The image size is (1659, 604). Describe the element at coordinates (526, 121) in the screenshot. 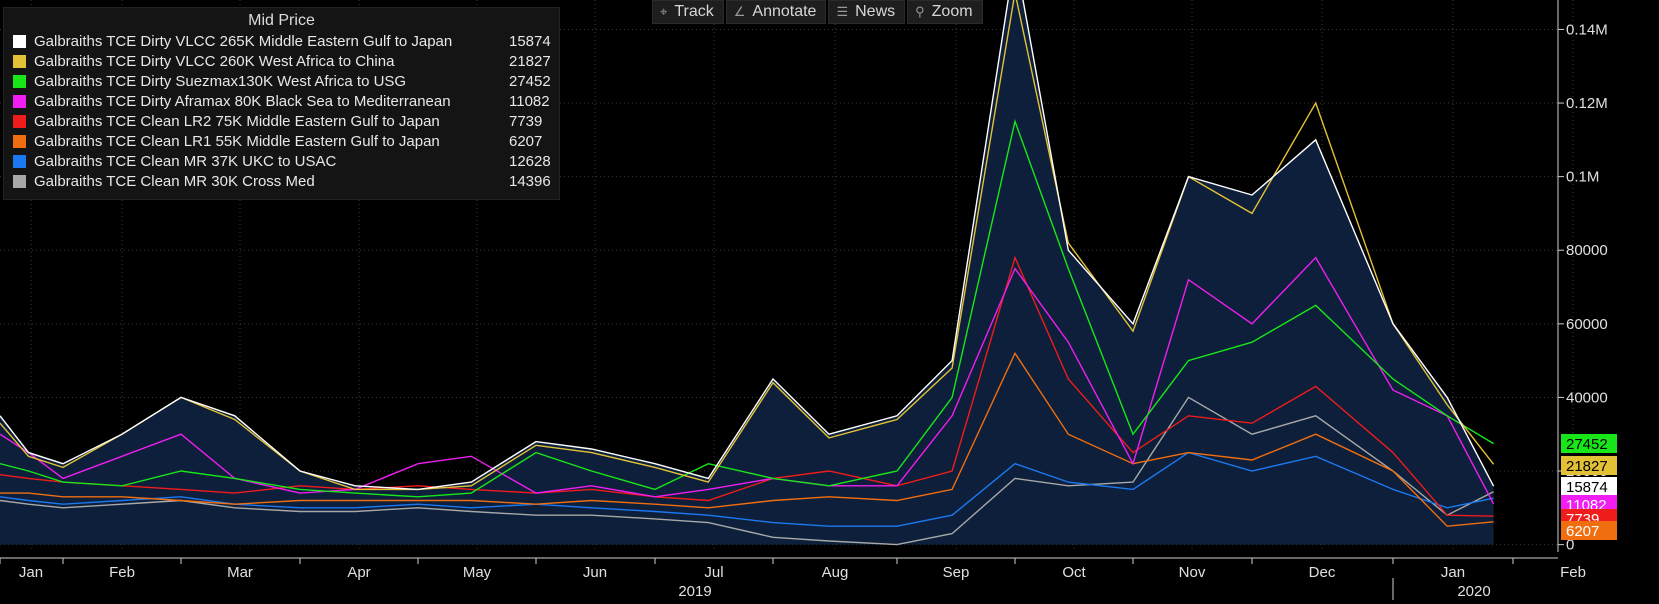

I see `legend-item-value: 7739` at that location.